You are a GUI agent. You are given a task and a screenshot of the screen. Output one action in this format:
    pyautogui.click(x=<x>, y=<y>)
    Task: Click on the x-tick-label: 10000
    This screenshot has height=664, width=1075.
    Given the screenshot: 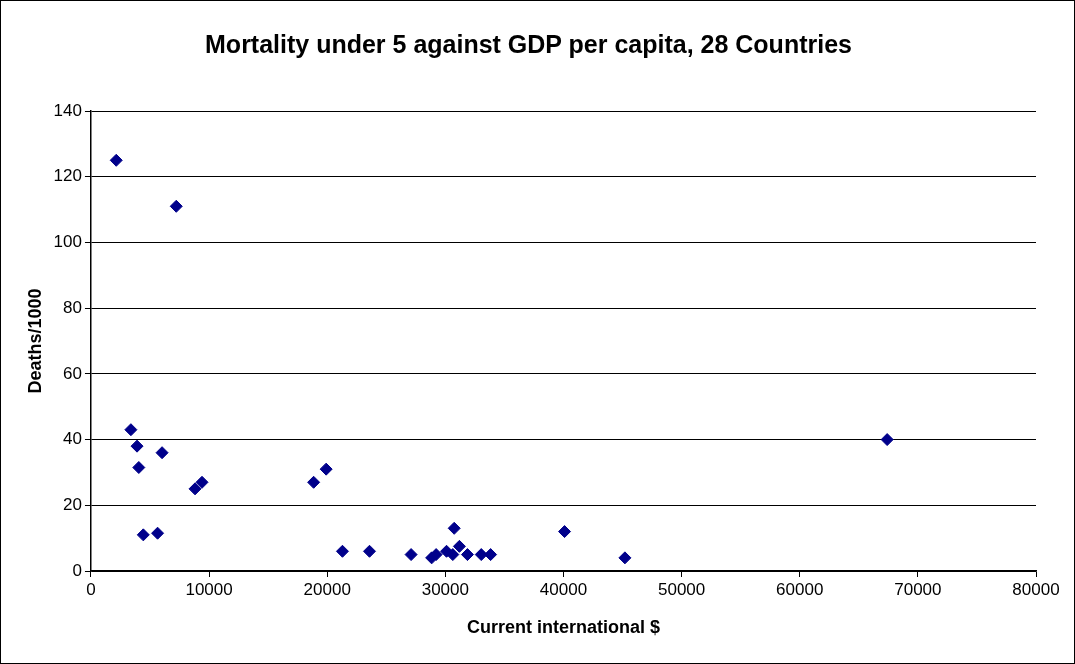 What is the action you would take?
    pyautogui.click(x=209, y=589)
    